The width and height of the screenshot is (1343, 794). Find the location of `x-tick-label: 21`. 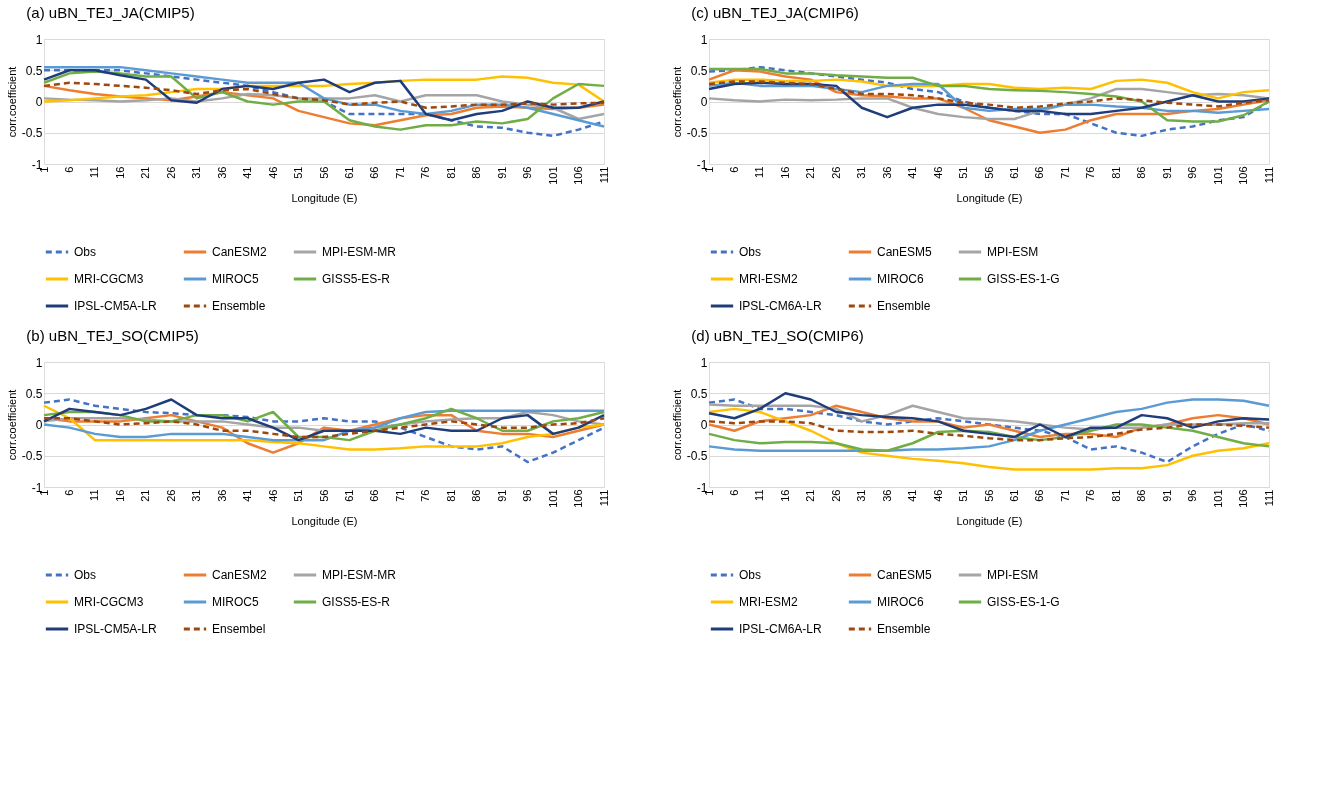

x-tick-label: 21 is located at coordinates (810, 495).